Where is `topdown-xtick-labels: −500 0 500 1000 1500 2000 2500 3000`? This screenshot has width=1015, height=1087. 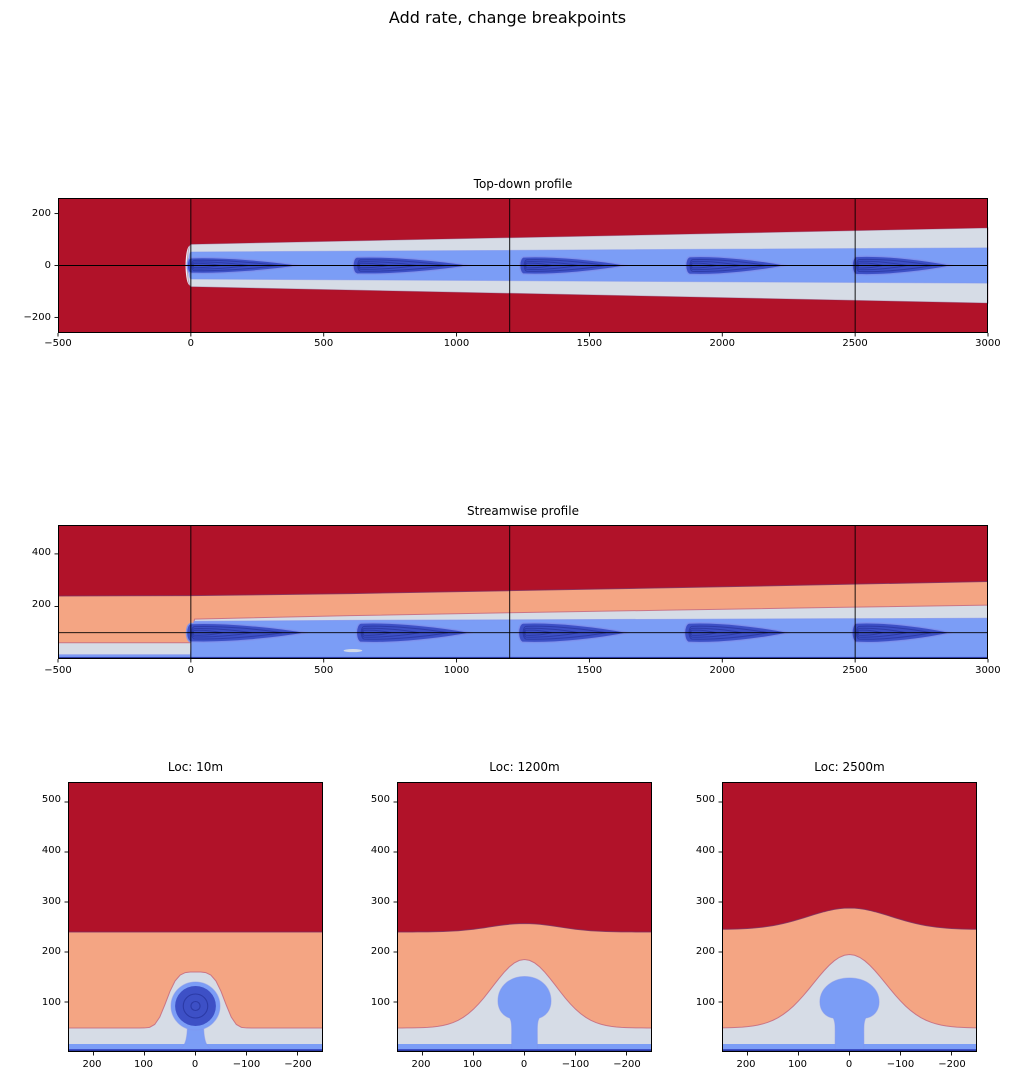
topdown-xtick-labels: −500 0 500 1000 1500 2000 2500 3000 is located at coordinates (521, 343).